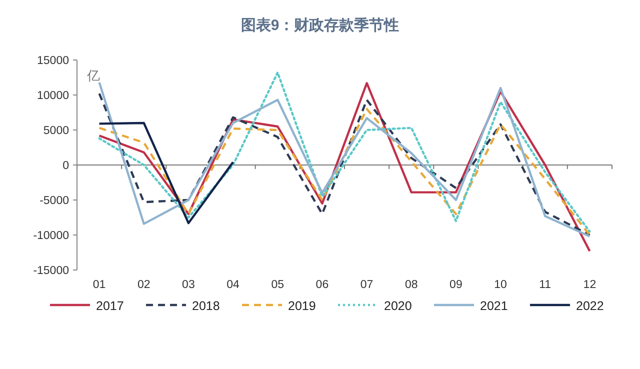  Describe the element at coordinates (166, 173) in the screenshot. I see `line-series` at that location.